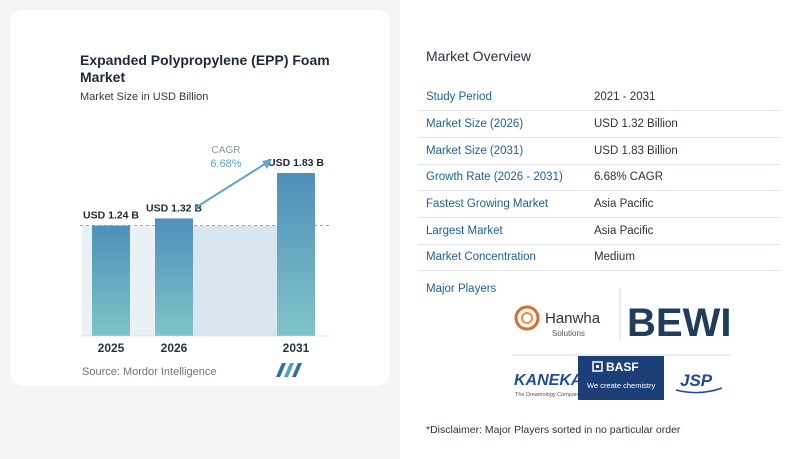 This screenshot has height=459, width=800. Describe the element at coordinates (296, 163) in the screenshot. I see `data-label-2031: USD 1.83 B` at that location.